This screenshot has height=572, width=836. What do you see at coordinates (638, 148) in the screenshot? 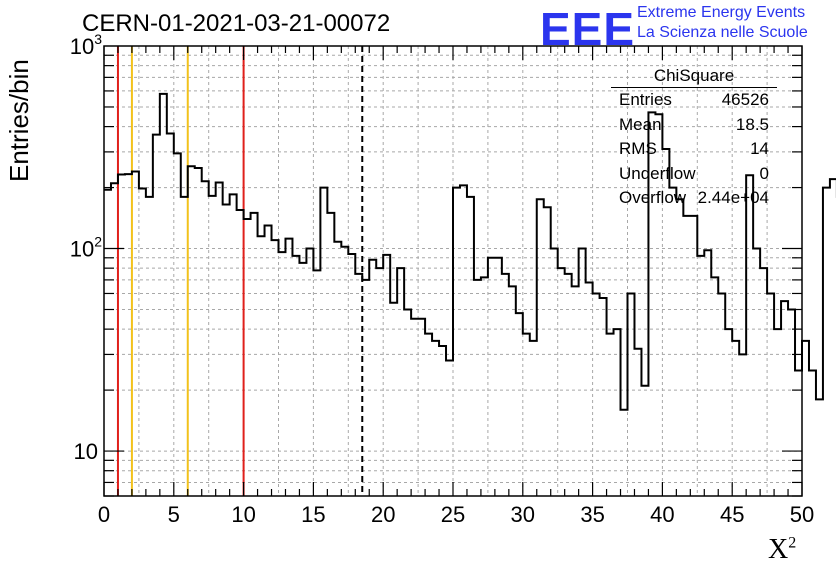
I see `stats-key: RMS` at bounding box center [638, 148].